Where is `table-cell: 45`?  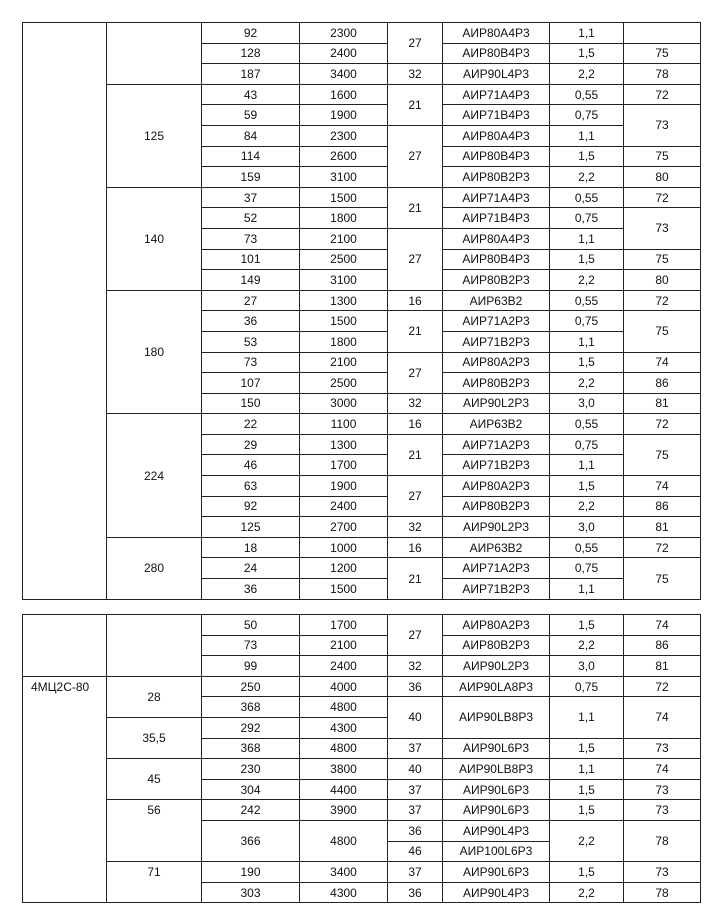 table-cell: 45 is located at coordinates (154, 779).